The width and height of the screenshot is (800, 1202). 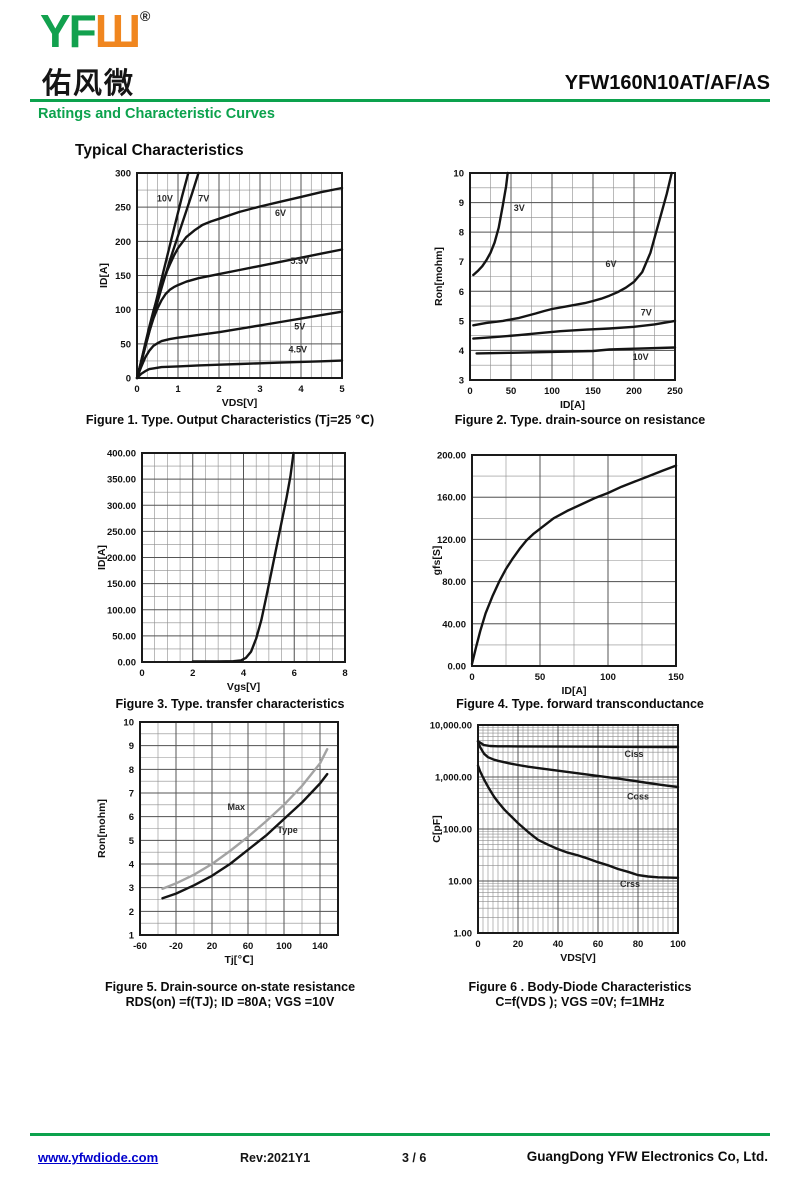 What do you see at coordinates (598, 944) in the screenshot?
I see `svg-text: 60` at bounding box center [598, 944].